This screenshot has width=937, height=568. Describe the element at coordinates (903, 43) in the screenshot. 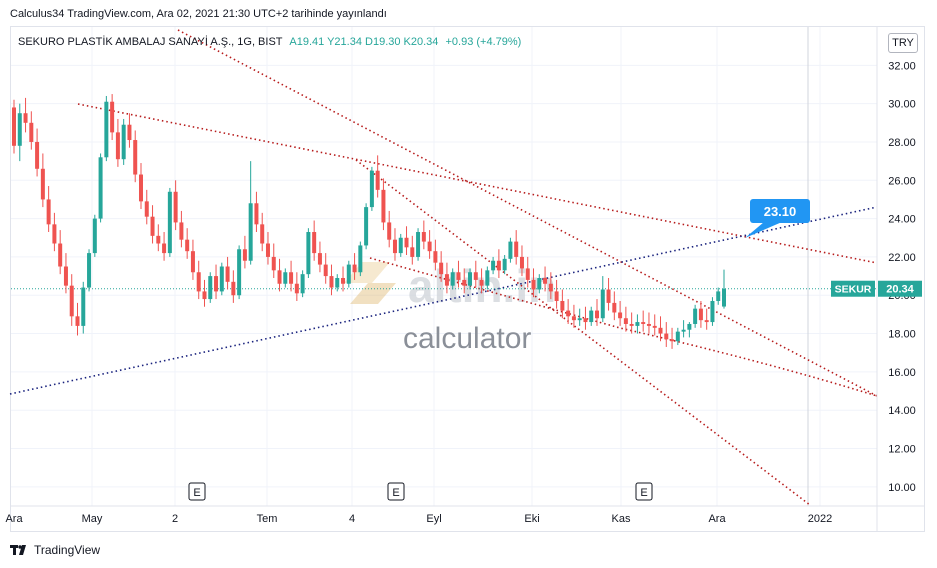

I see `currency-button: TRY` at that location.